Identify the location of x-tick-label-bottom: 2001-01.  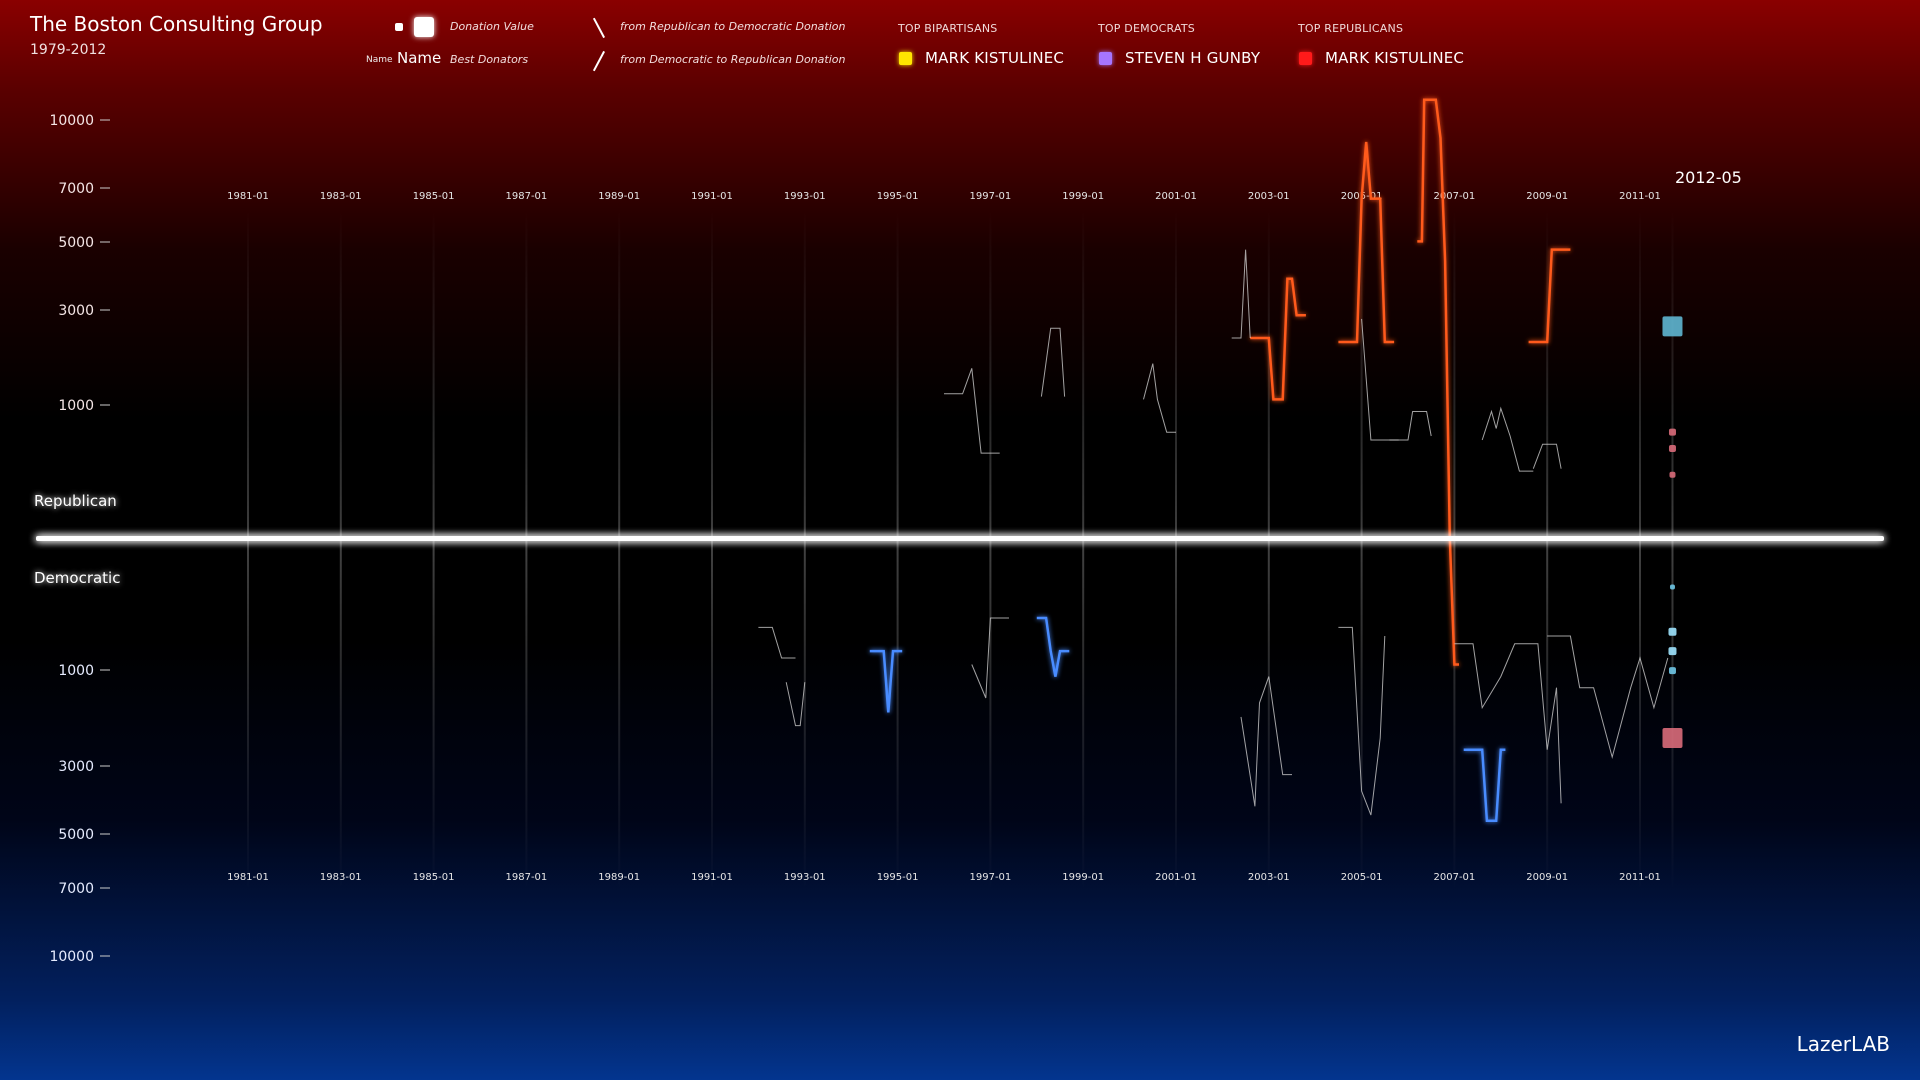
(1176, 877).